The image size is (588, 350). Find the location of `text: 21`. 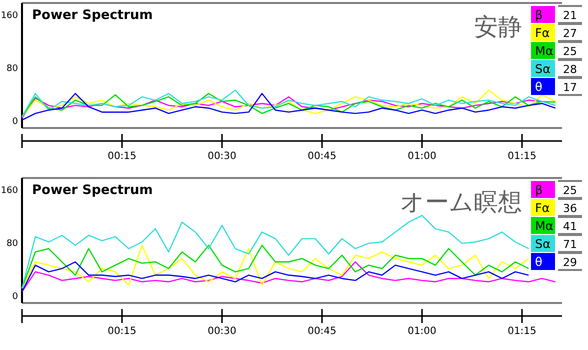

text: 21 is located at coordinates (570, 15).